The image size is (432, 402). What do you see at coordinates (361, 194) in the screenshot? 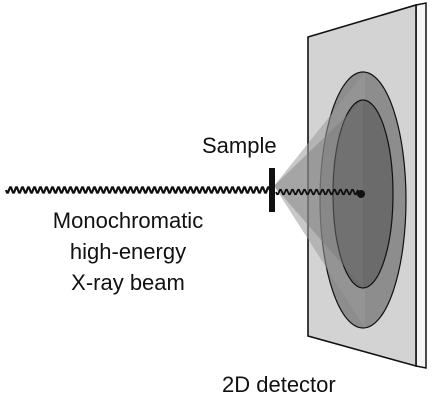
I see `beam-spot` at bounding box center [361, 194].